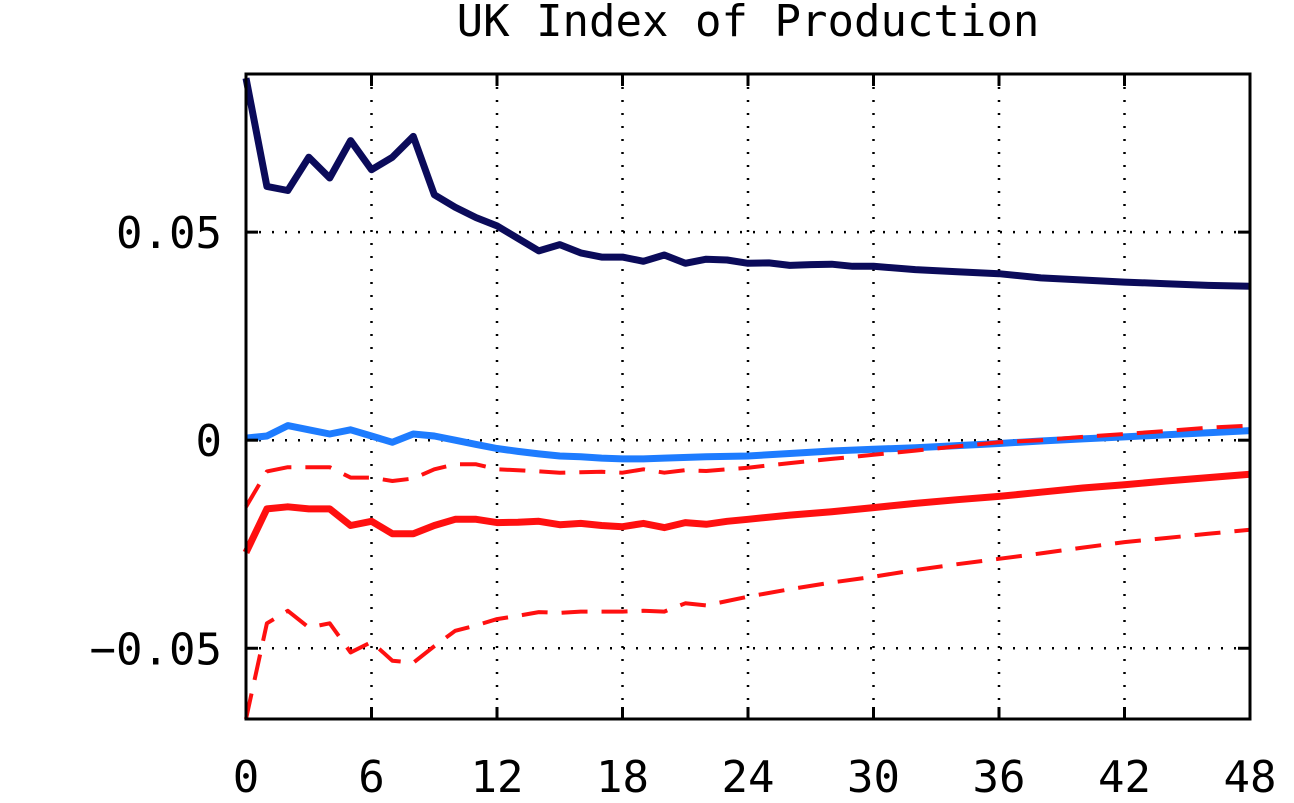 This screenshot has width=1294, height=803. What do you see at coordinates (156, 649) in the screenshot?
I see `y-tick-label: −0.05` at bounding box center [156, 649].